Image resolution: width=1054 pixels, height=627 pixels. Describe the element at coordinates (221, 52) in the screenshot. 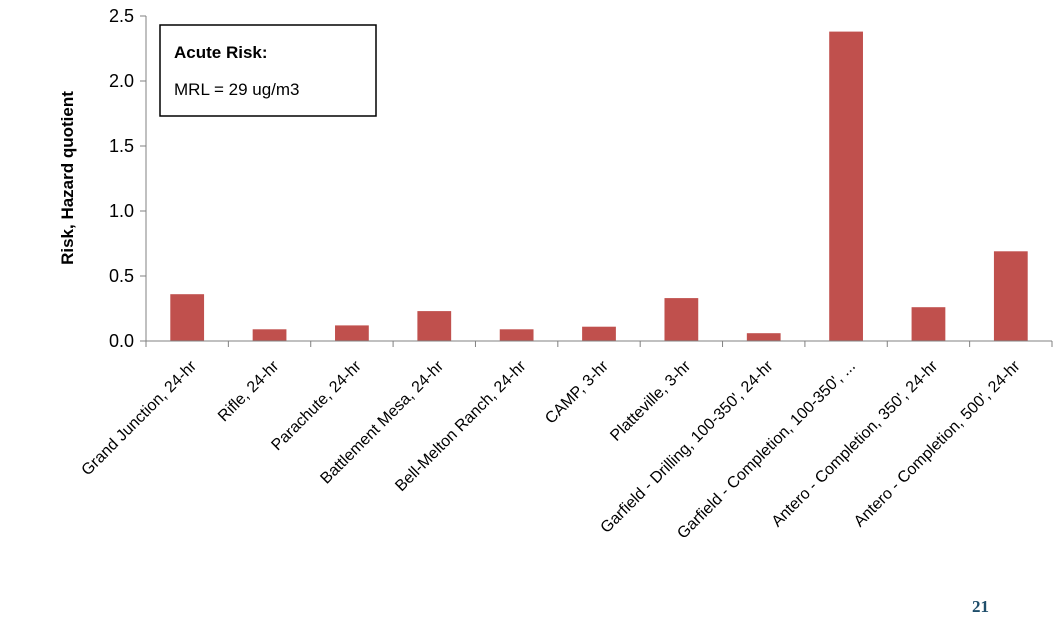

I see `annotation-title: Acute Risk:` at that location.